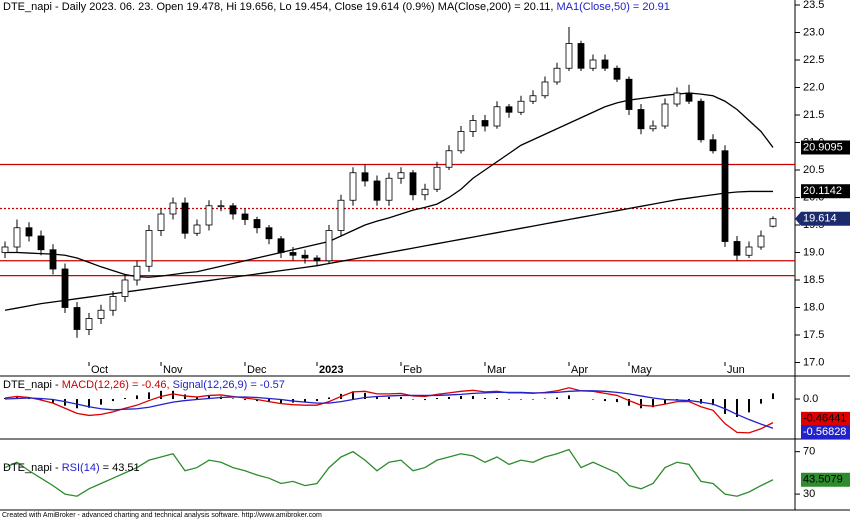  I want to click on title-part: MACD(12,26) = -0.46,, so click(116, 385).